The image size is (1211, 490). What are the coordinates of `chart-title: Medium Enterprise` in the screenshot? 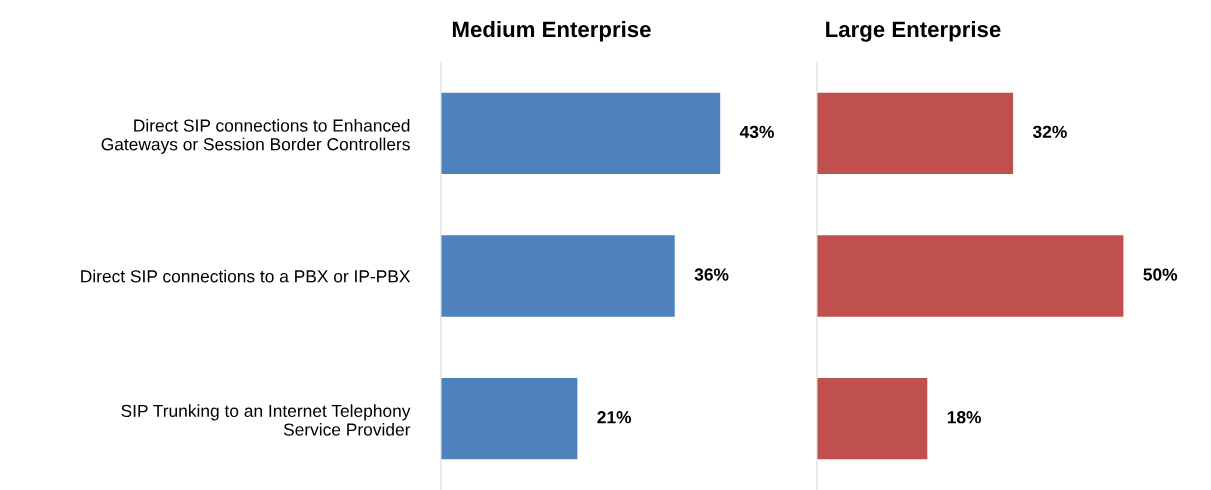 It's located at (551, 31).